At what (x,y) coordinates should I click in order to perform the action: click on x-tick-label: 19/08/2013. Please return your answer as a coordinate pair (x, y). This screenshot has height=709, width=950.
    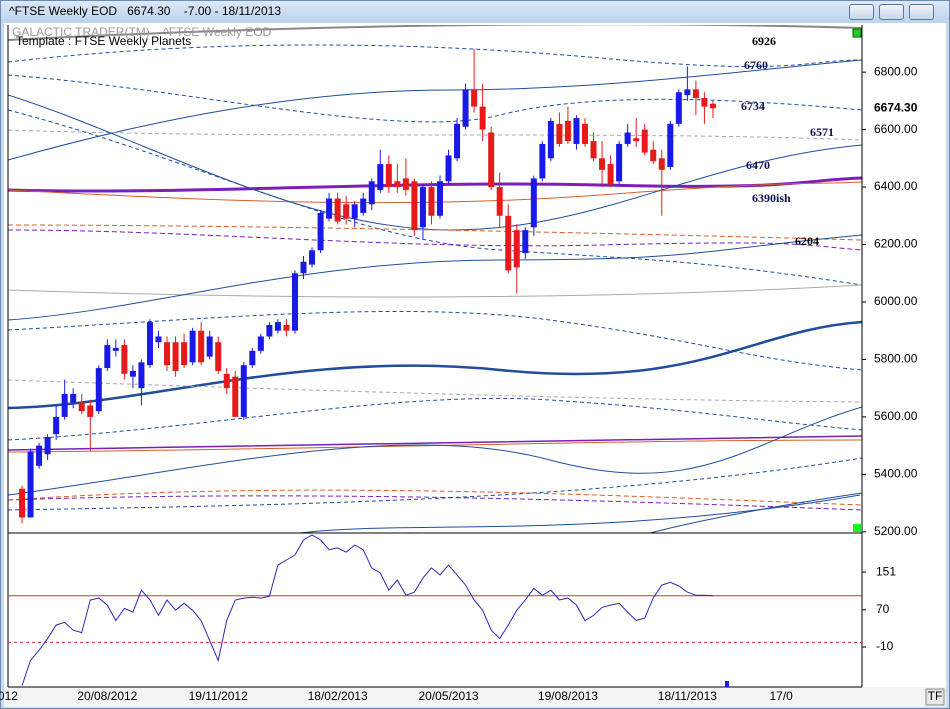
    Looking at the image, I should click on (568, 696).